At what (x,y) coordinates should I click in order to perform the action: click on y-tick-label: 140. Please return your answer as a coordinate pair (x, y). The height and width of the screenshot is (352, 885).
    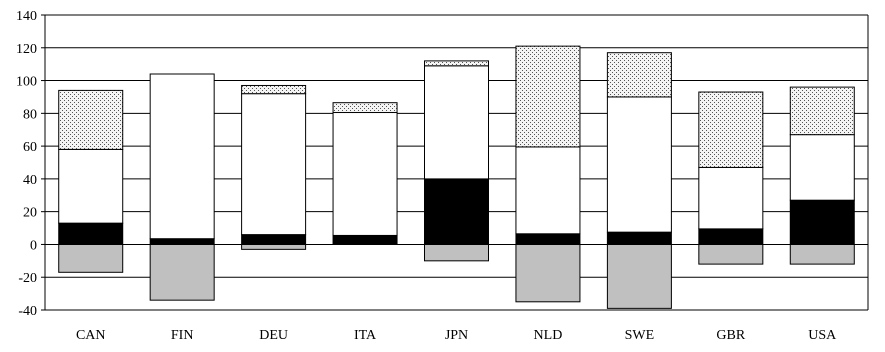
    Looking at the image, I should click on (26, 16).